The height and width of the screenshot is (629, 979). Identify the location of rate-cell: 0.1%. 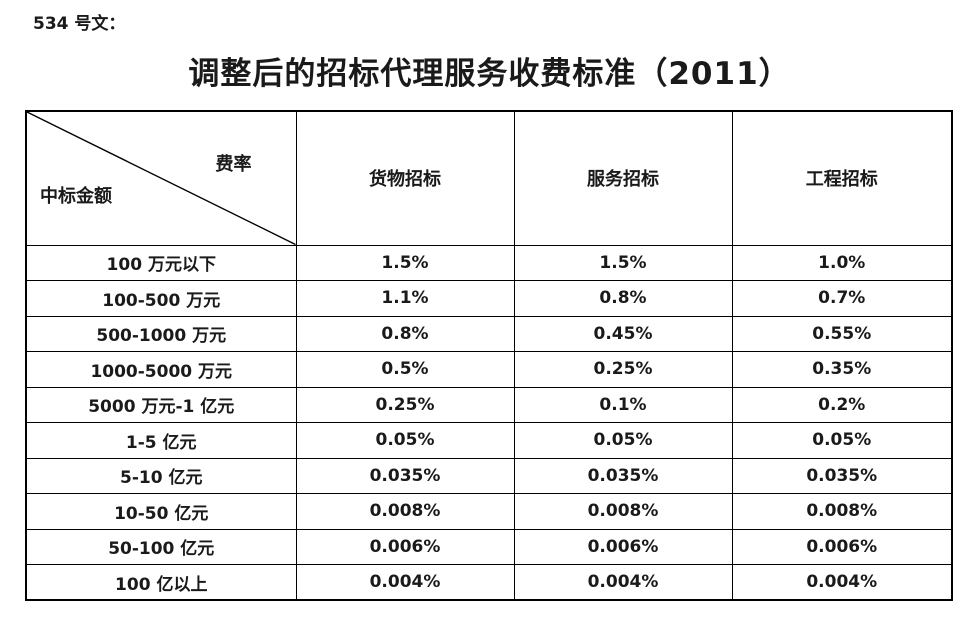
(623, 404).